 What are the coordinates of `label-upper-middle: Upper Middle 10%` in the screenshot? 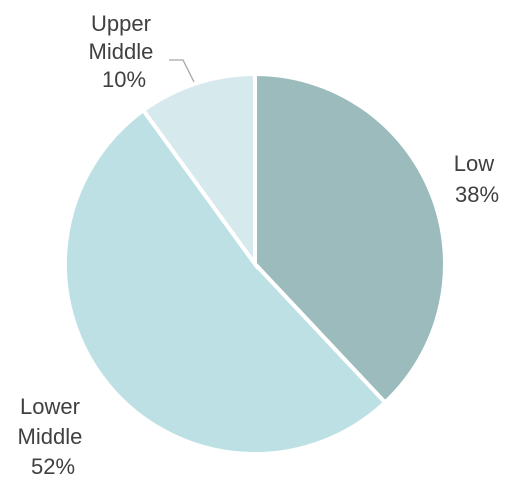 It's located at (124, 51).